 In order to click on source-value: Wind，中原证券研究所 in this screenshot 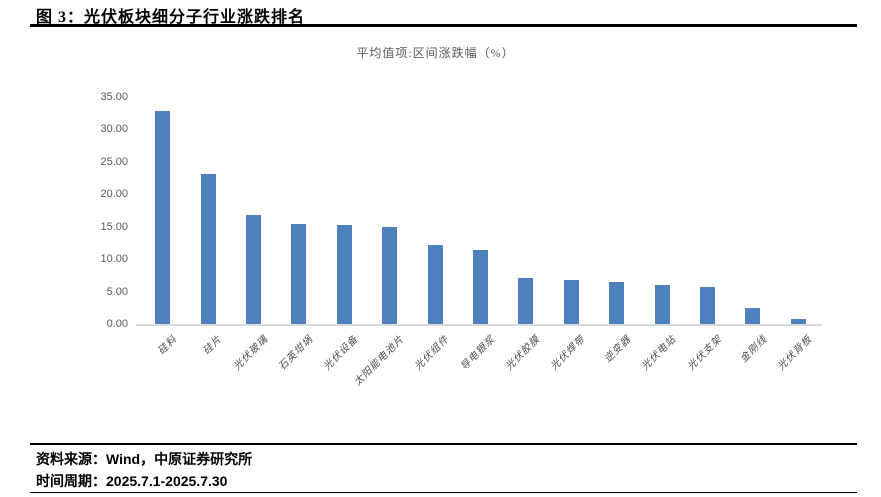, I will do `click(179, 459)`.